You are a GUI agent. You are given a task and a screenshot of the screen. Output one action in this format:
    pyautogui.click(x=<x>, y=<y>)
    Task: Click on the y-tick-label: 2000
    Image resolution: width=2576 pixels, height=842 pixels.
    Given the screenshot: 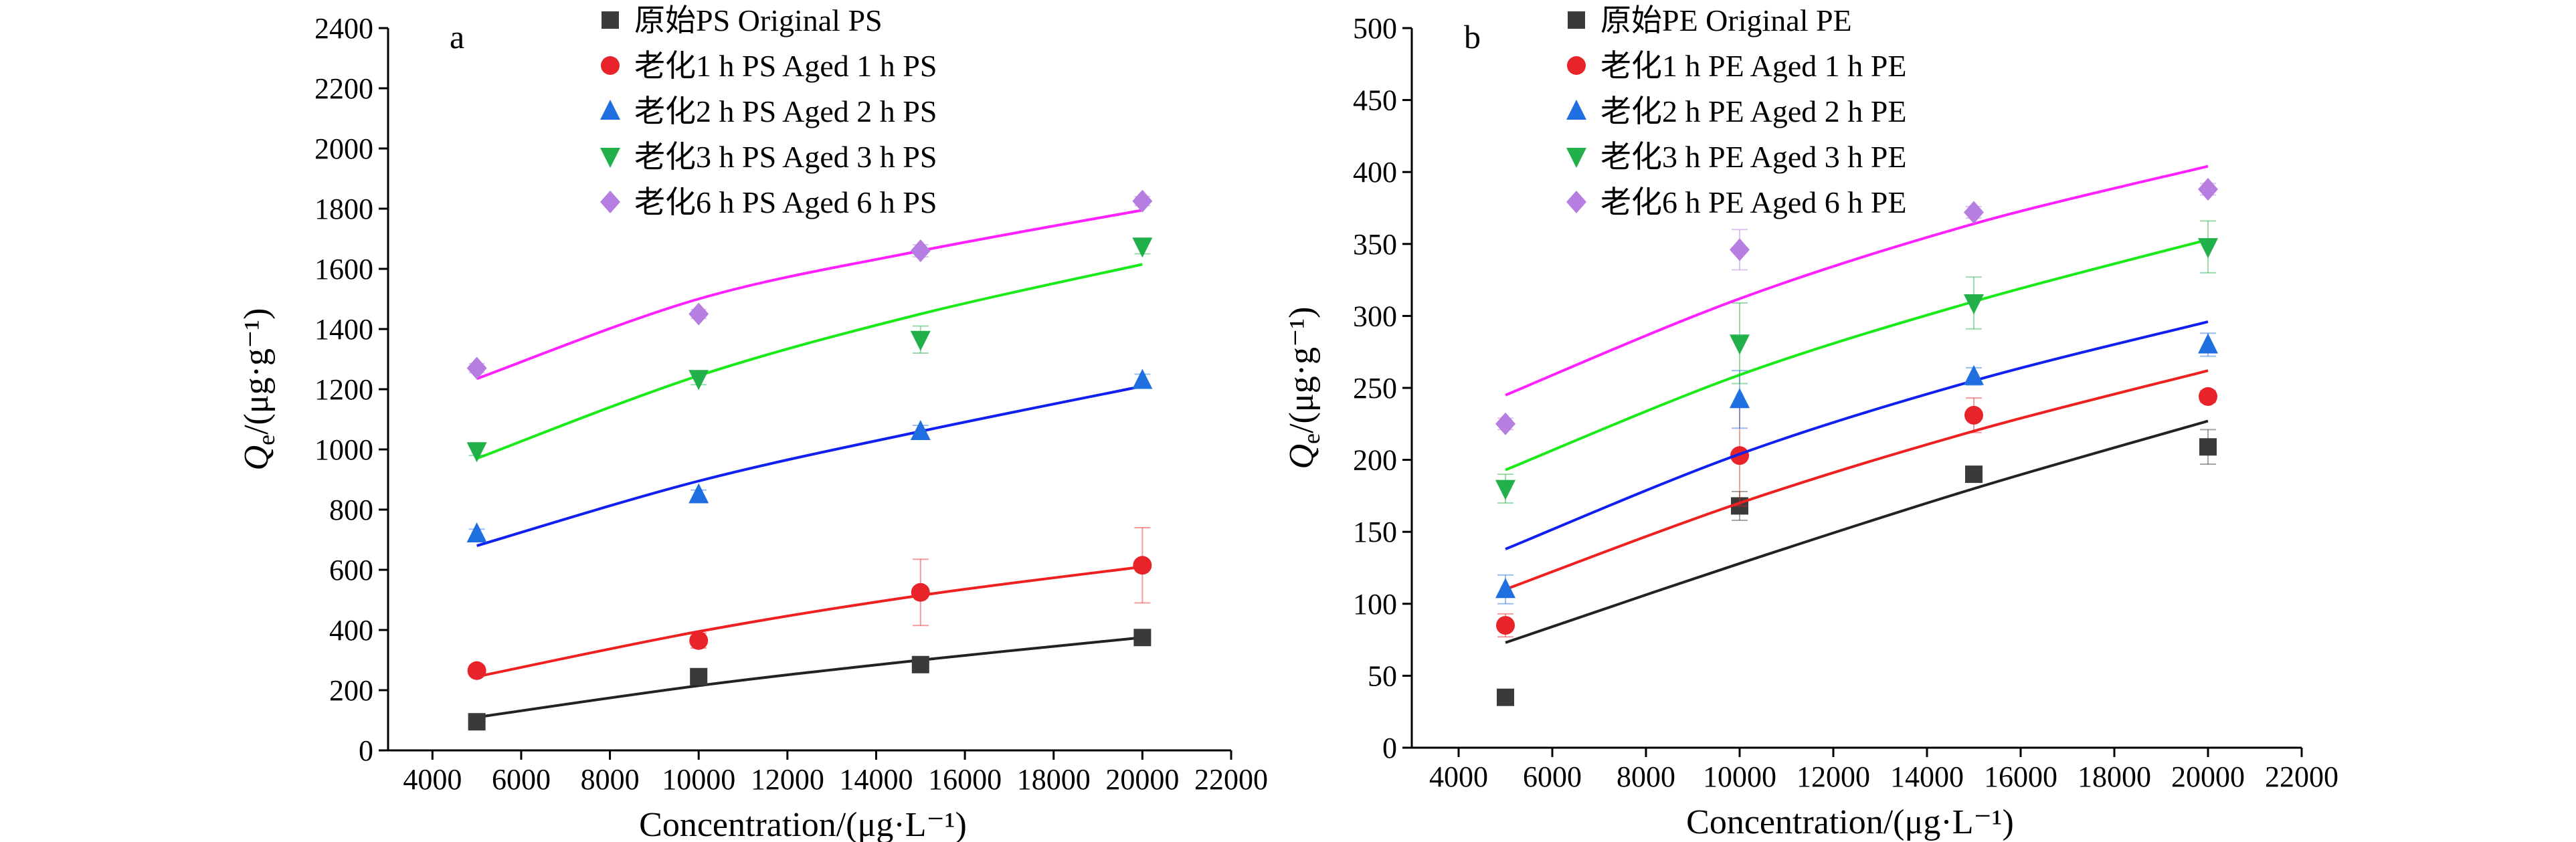 What is the action you would take?
    pyautogui.click(x=344, y=148)
    